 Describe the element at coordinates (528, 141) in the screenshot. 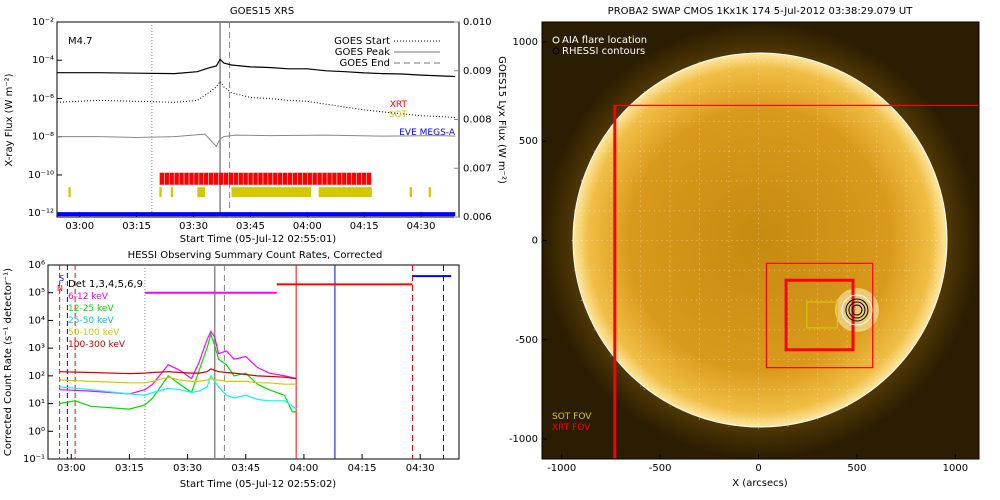

I see `swap-ytick-label: 500` at that location.